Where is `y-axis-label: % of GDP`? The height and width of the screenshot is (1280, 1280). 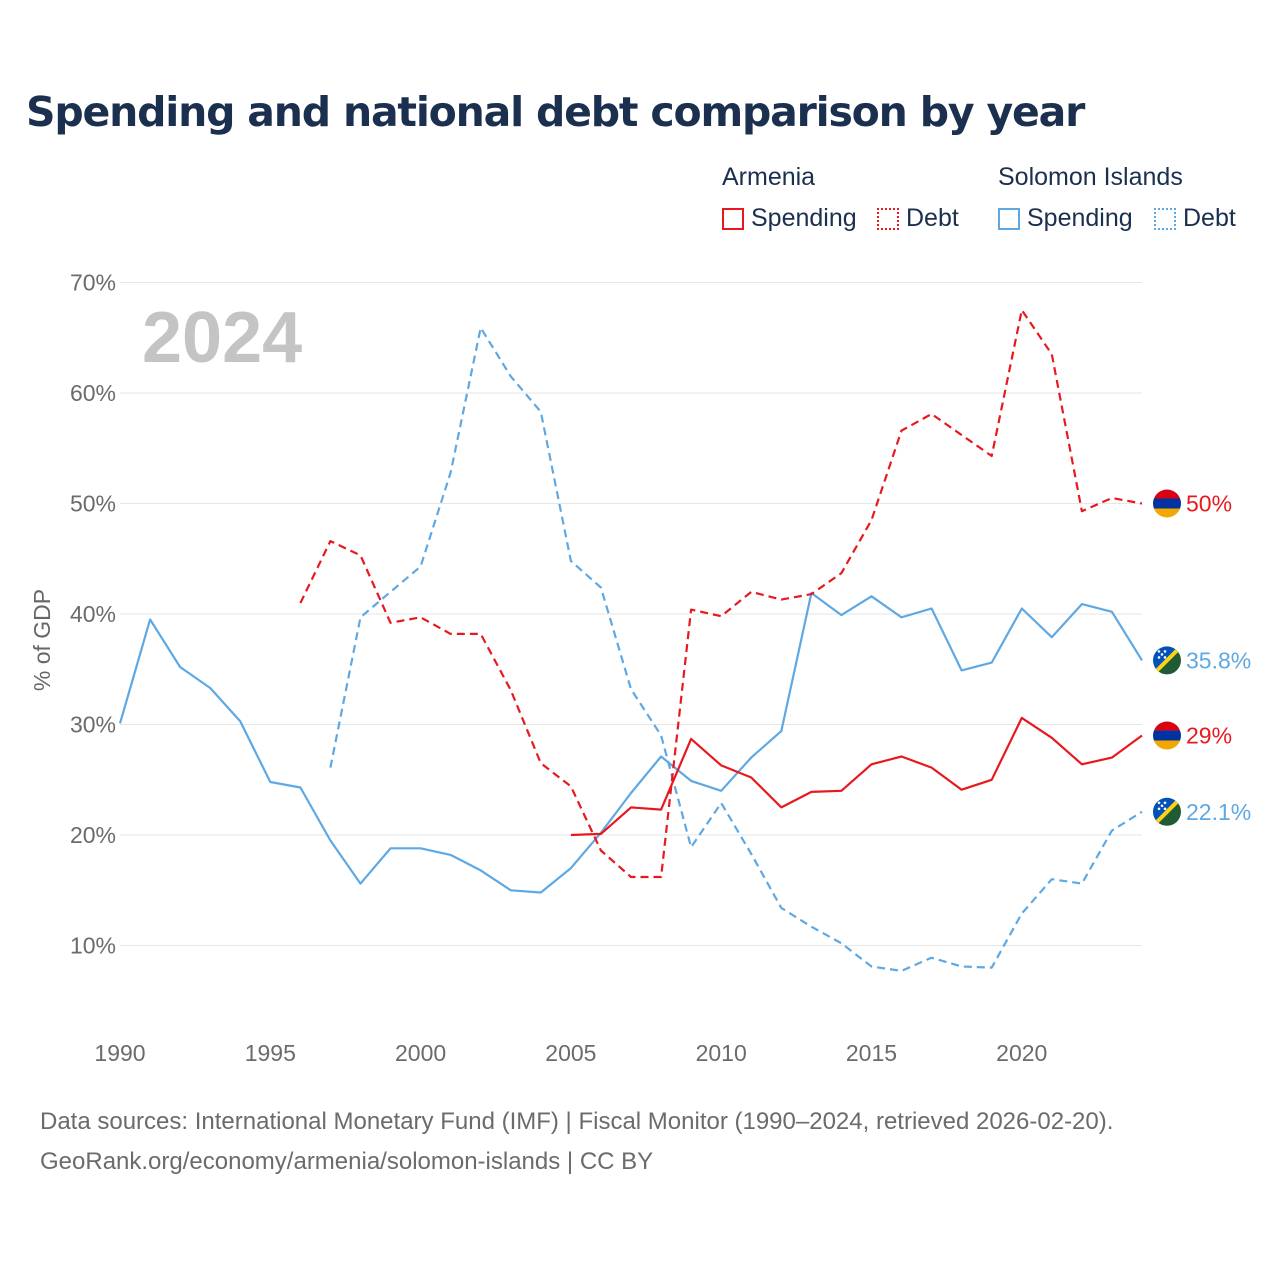
y-axis-label: % of GDP is located at coordinates (42, 640).